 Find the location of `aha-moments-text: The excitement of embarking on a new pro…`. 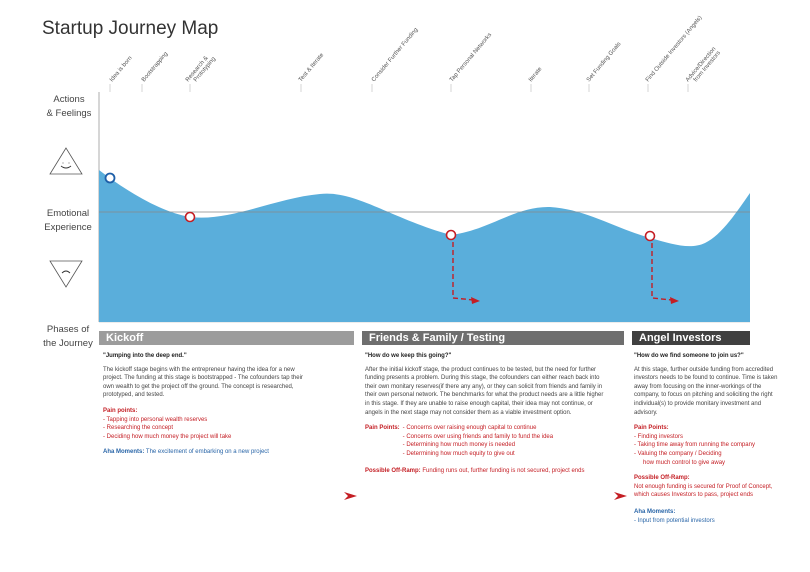

aha-moments-text: The excitement of embarking on a new pro… is located at coordinates (207, 452).